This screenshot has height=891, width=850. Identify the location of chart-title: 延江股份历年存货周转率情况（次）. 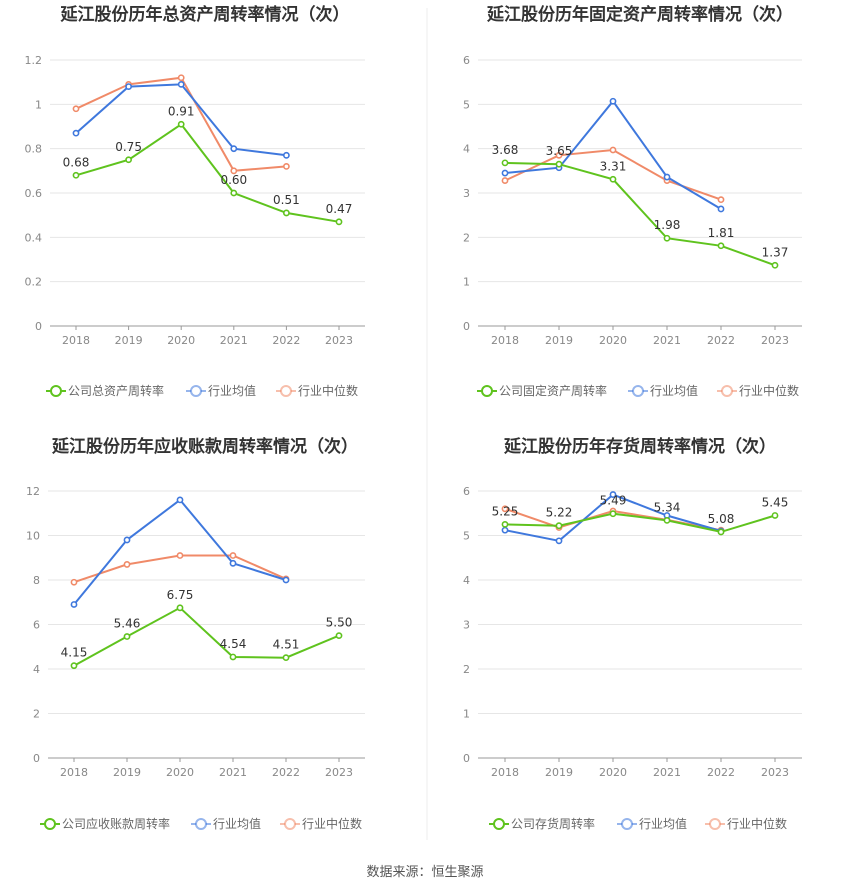
(639, 446).